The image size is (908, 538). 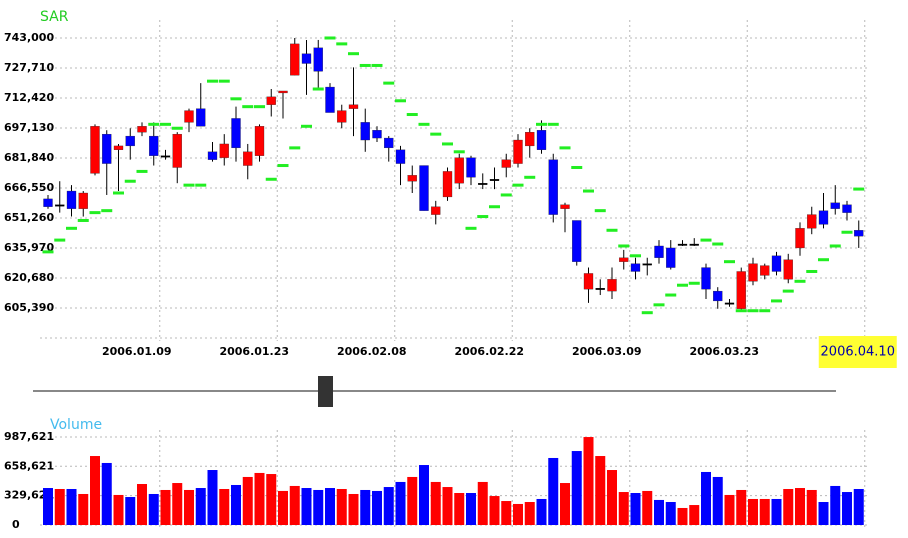 I want to click on y-tick-label: 620,680, so click(x=29, y=277).